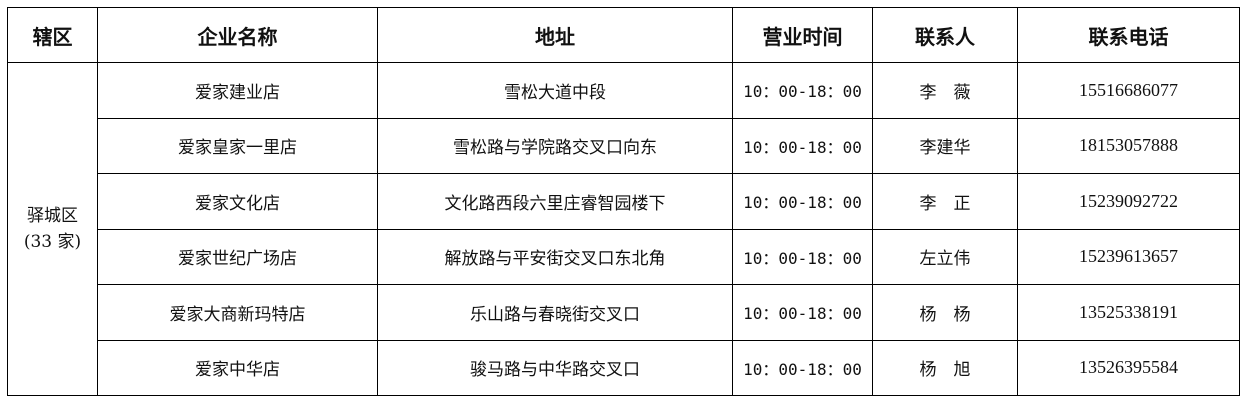  What do you see at coordinates (945, 312) in the screenshot?
I see `contact-person: 杨 杨` at bounding box center [945, 312].